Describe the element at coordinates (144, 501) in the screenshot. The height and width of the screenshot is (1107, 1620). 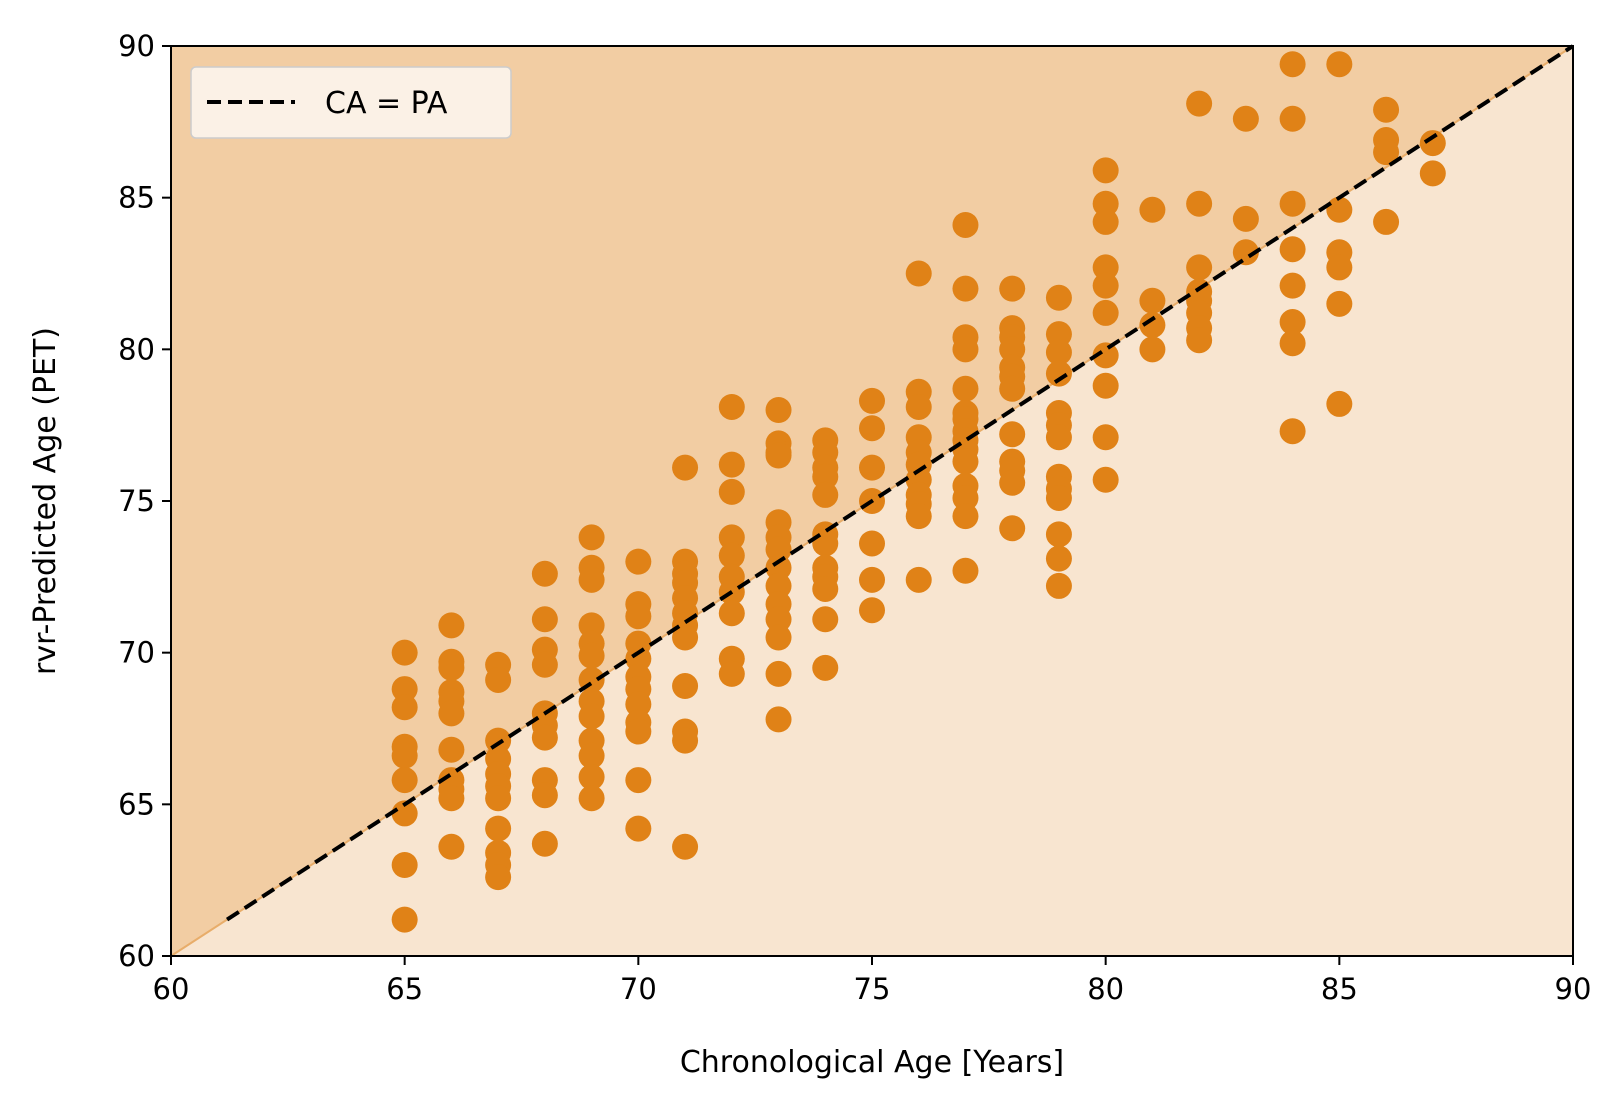
I see `y-axis: 60 65 70 75 80 85 90` at that location.